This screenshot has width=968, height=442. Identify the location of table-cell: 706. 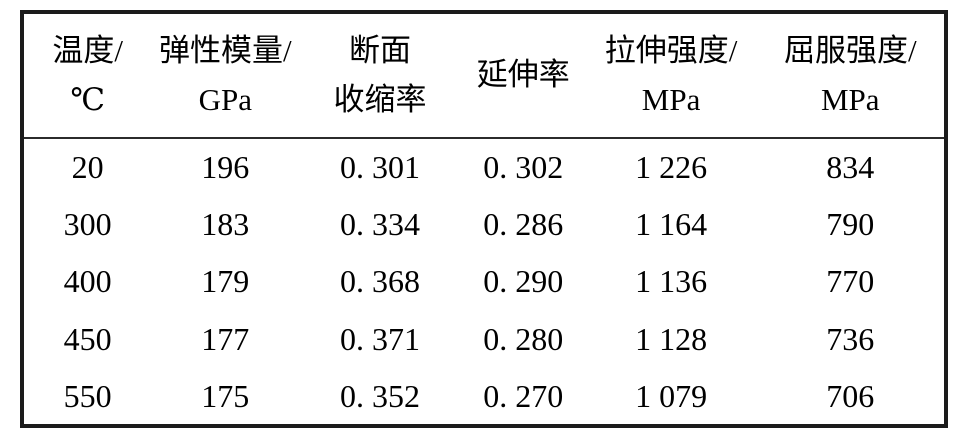
(850, 395).